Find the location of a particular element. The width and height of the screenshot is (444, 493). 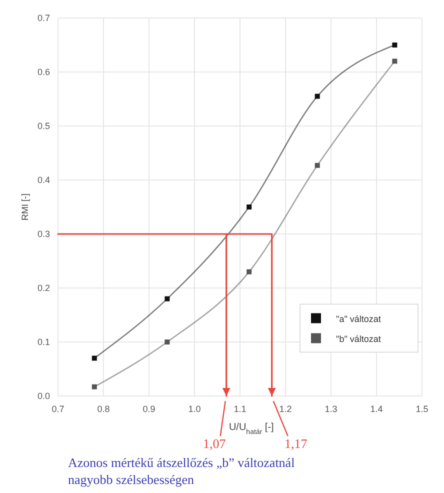

y-tick-label: 0.1 is located at coordinates (43, 342).